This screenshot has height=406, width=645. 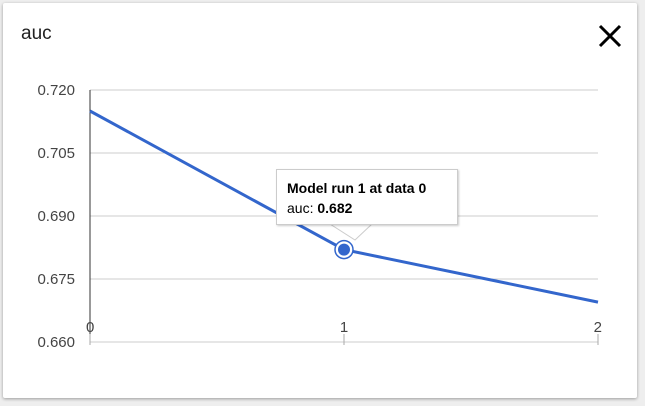 I want to click on close-icon, so click(x=610, y=36).